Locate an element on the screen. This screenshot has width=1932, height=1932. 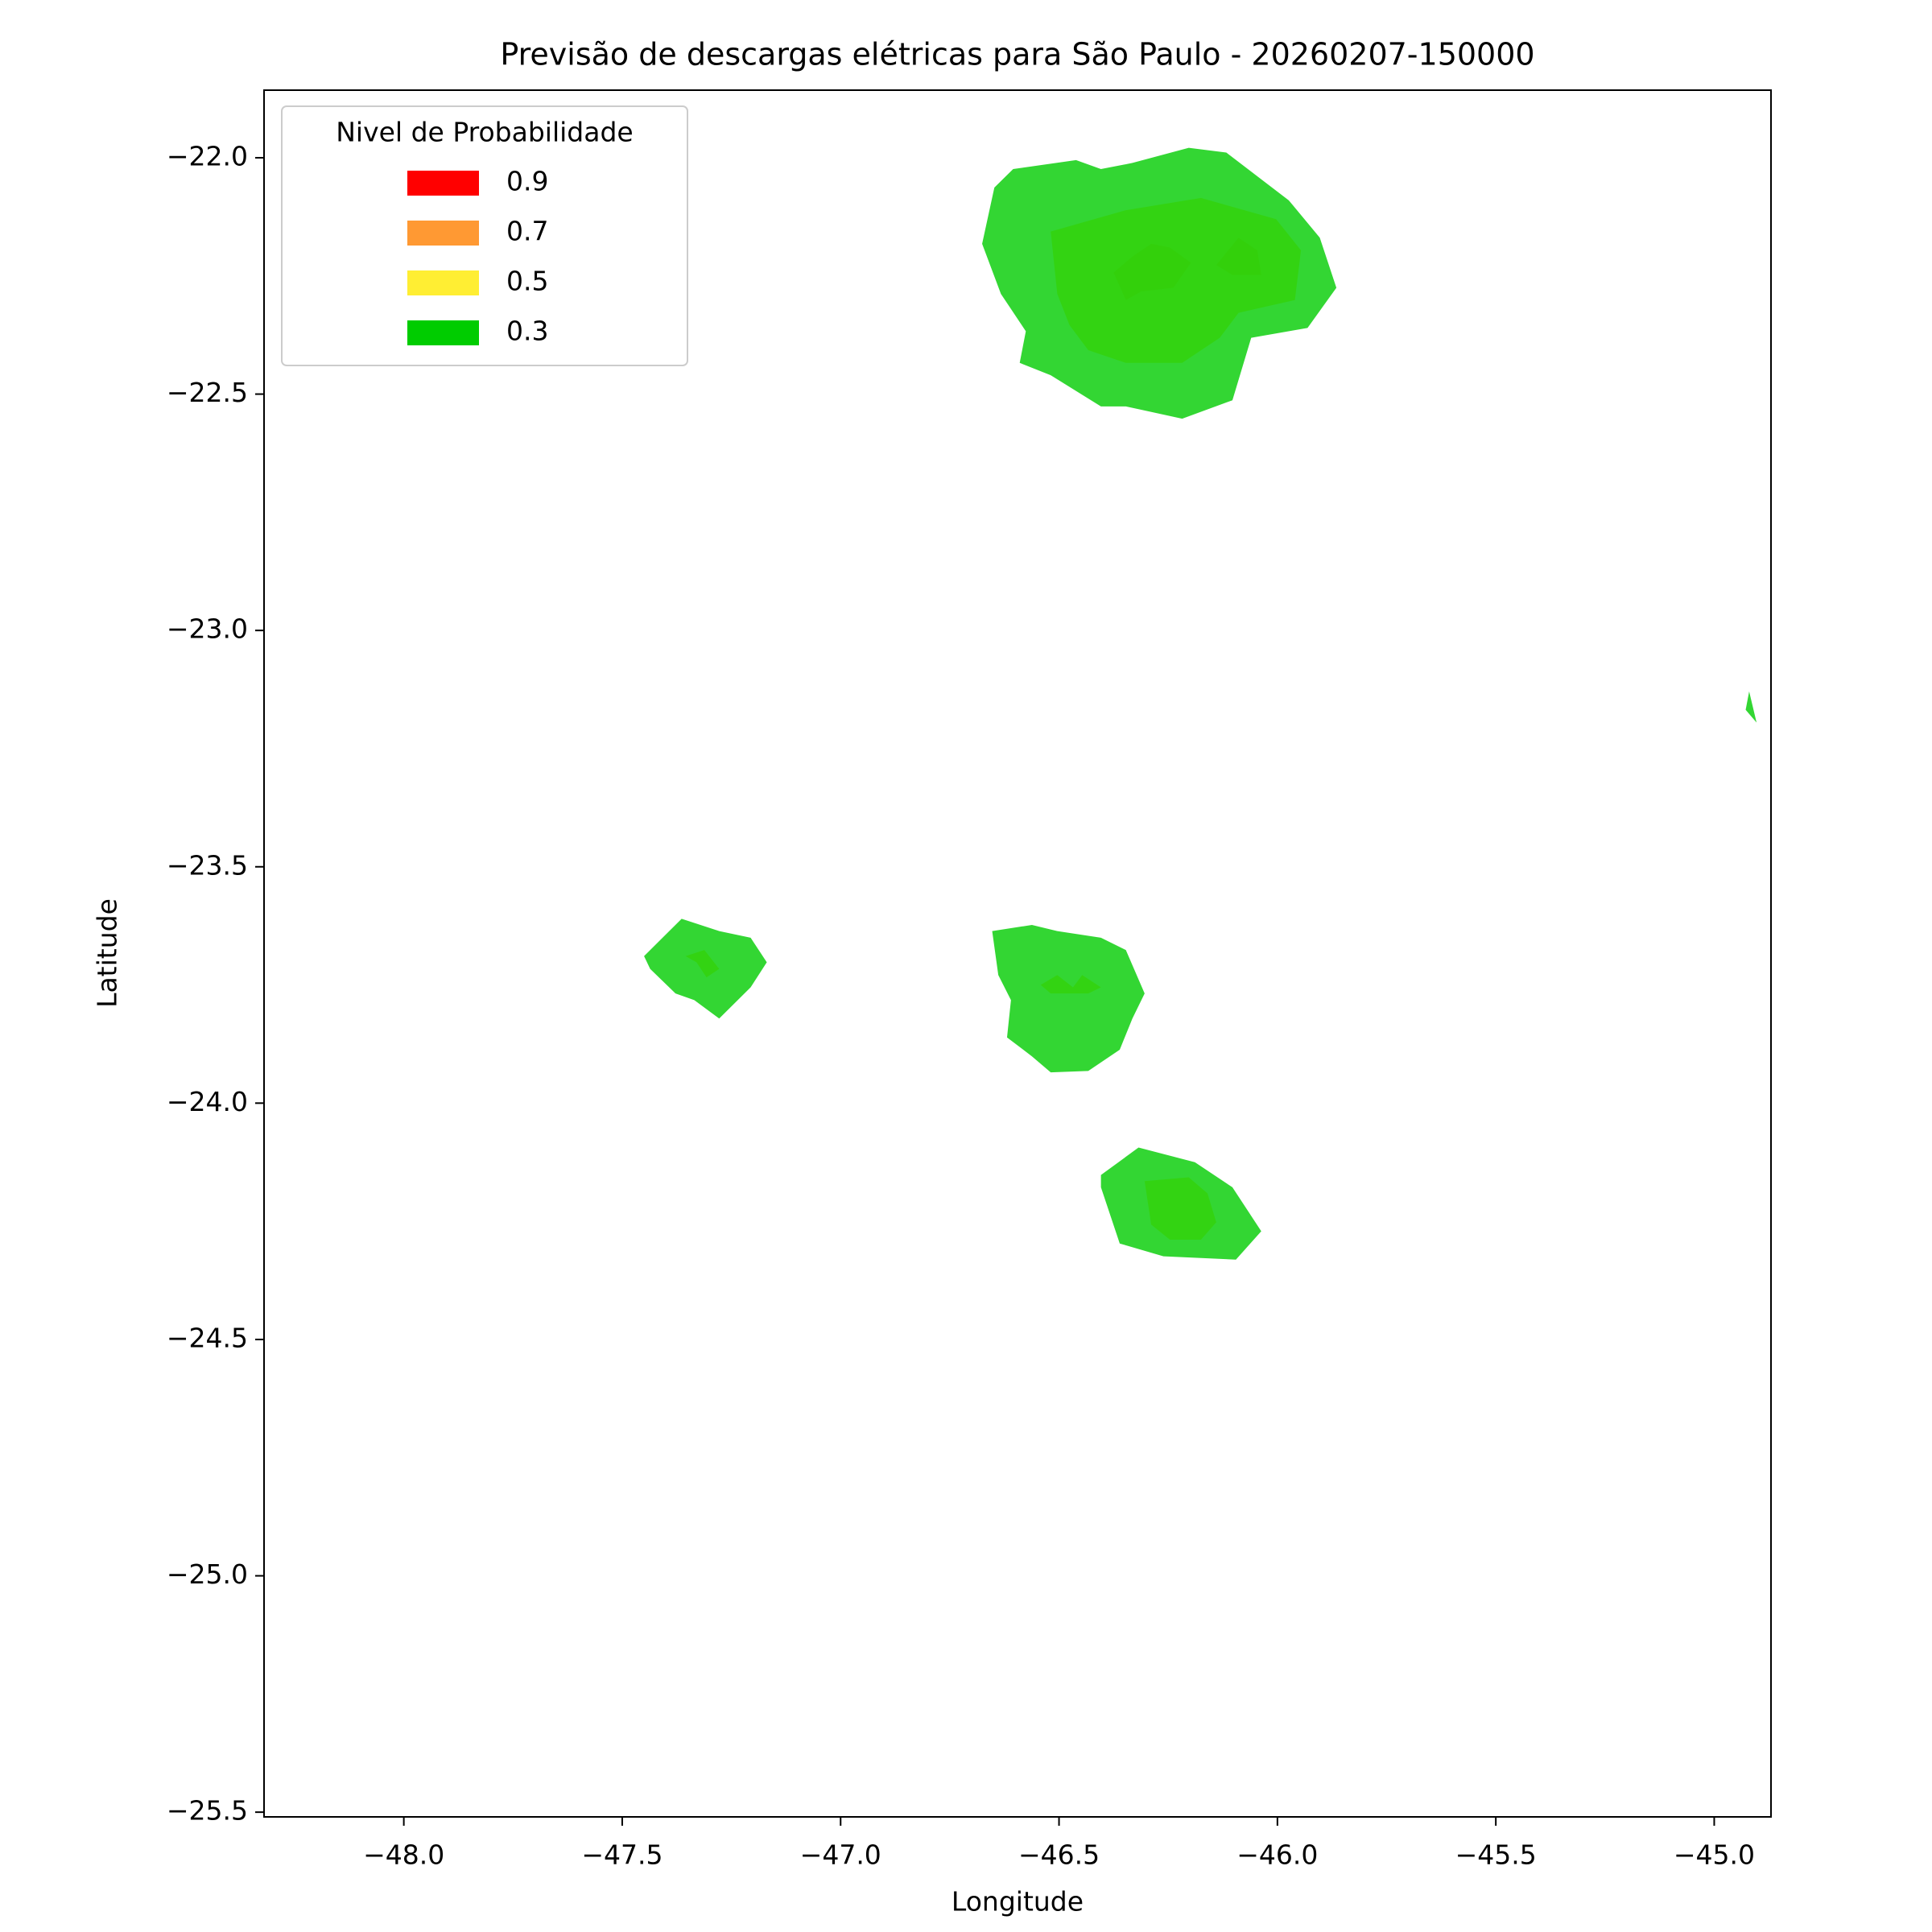
y-tick-label: −22.5 is located at coordinates (207, 392).